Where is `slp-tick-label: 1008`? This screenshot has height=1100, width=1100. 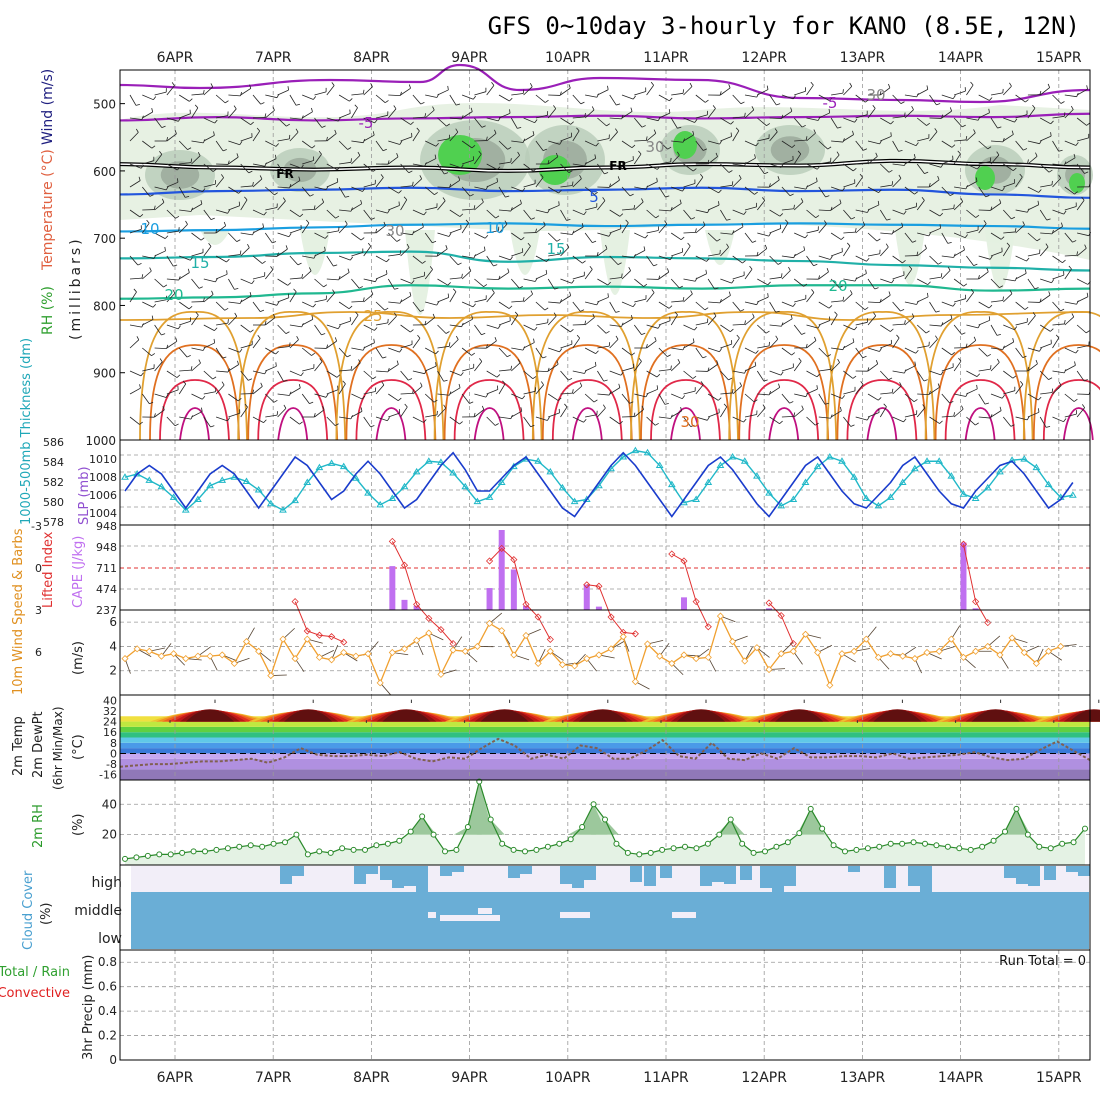
slp-tick-label: 1008 is located at coordinates (103, 477).